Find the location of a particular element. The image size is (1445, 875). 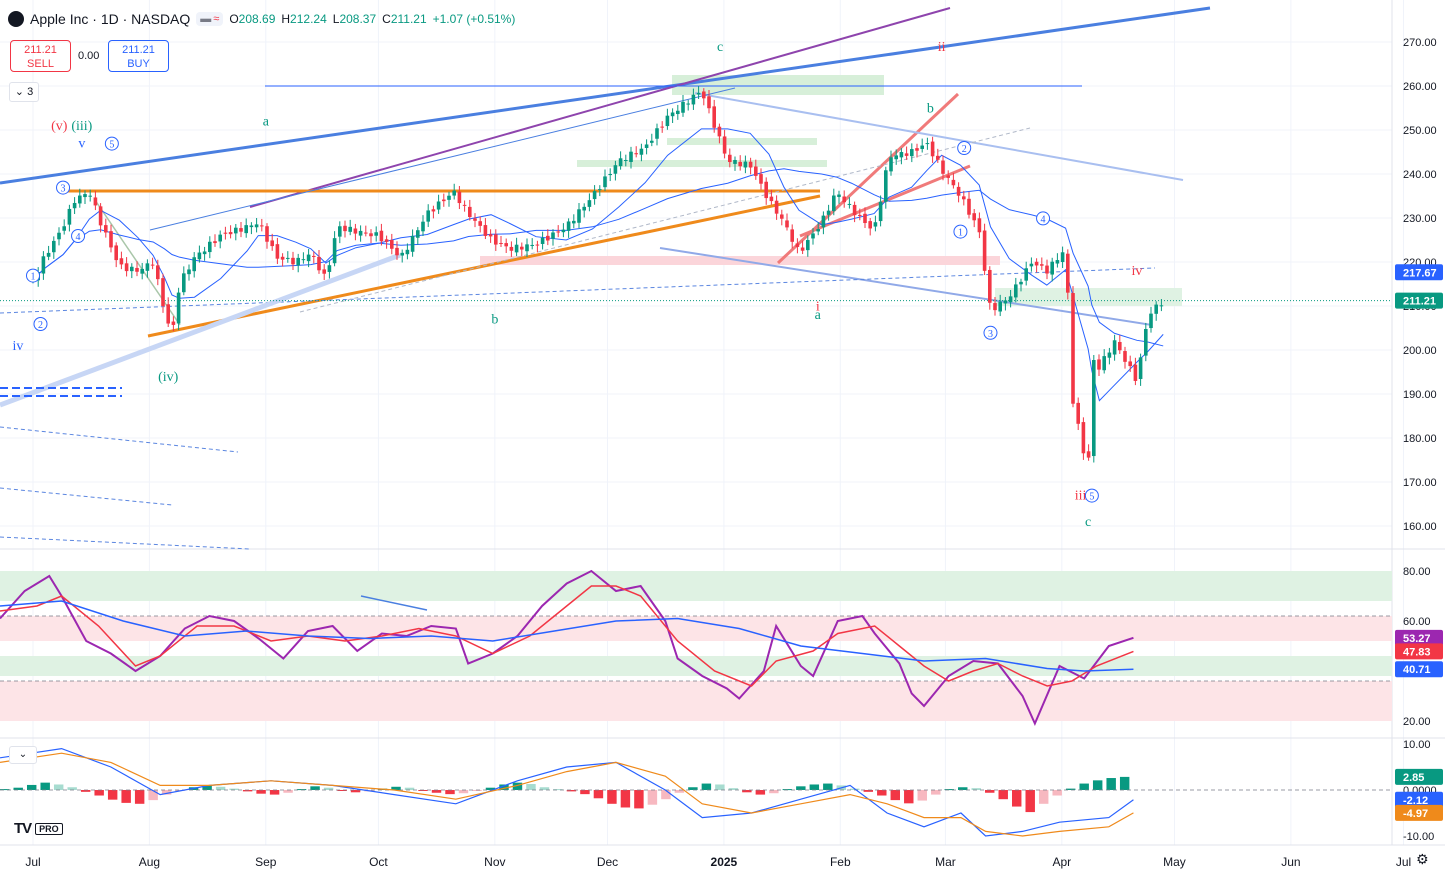

price-tick: 180.00 is located at coordinates (1420, 439).